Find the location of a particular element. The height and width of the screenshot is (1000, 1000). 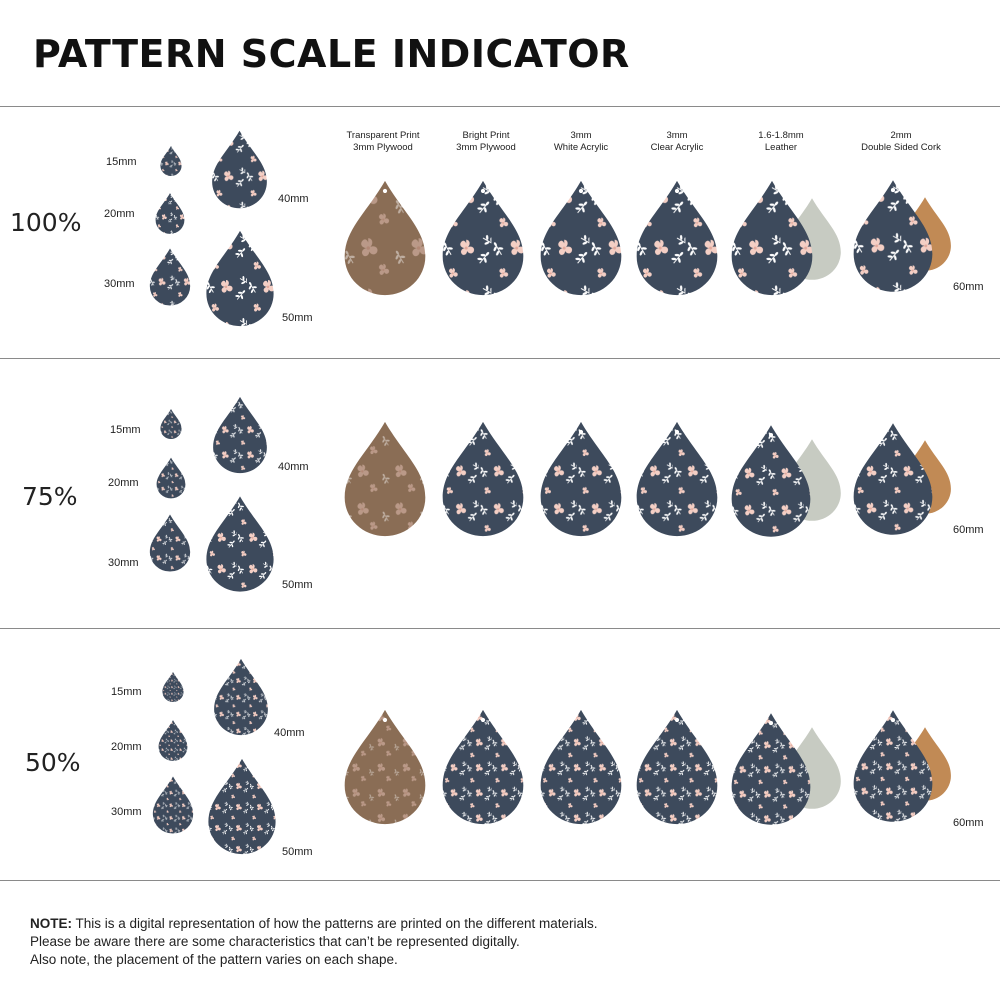

material-header: Bright Print 3mm Plywood is located at coordinates (486, 141).